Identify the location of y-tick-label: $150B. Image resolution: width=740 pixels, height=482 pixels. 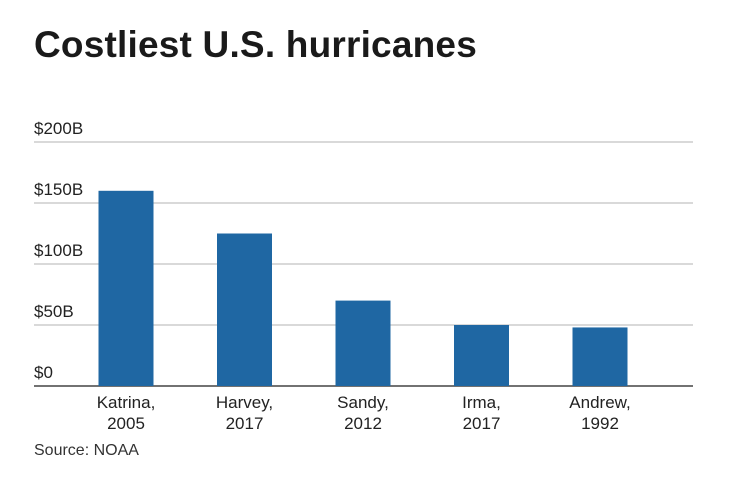
(58, 189).